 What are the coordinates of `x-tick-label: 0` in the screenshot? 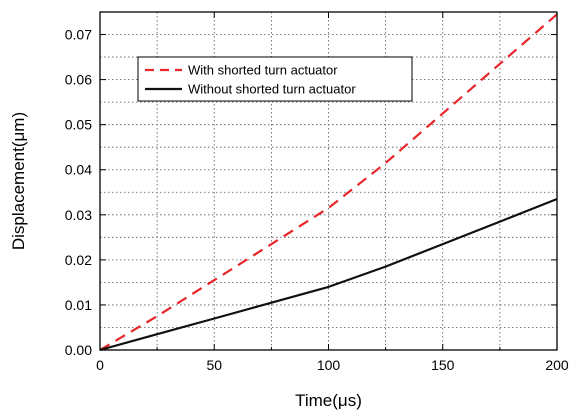 It's located at (100, 365).